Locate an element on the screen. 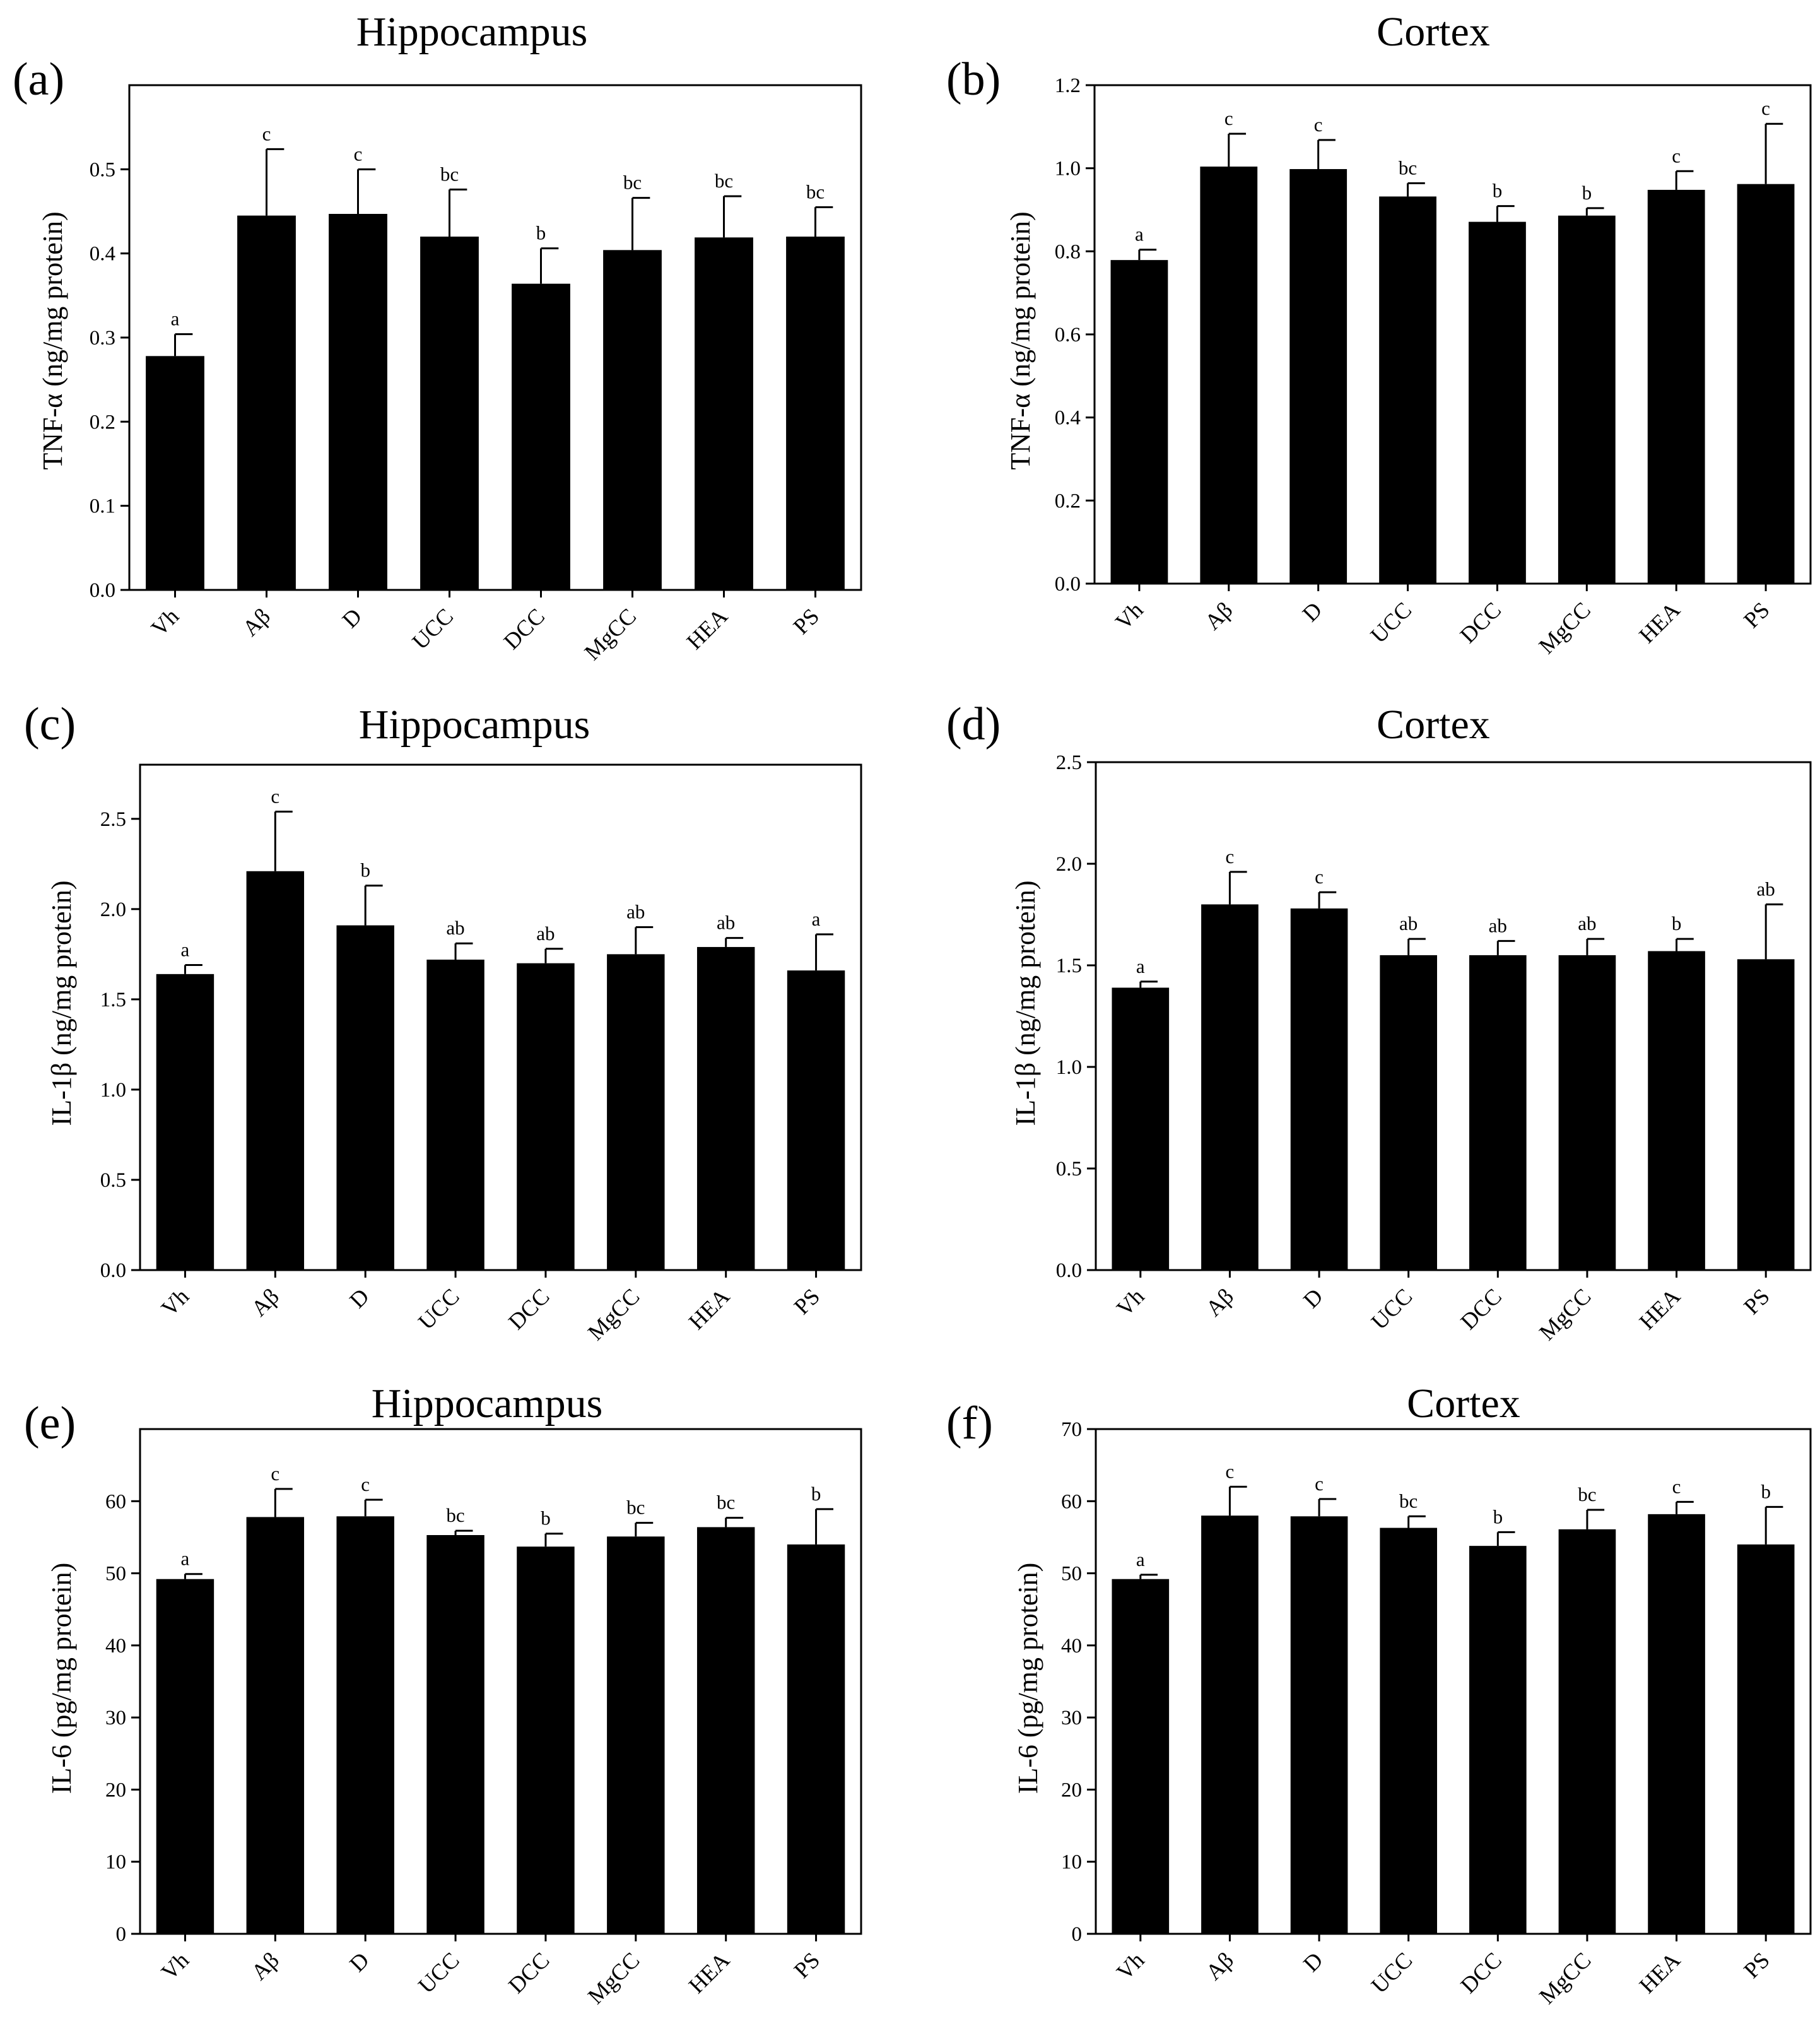 The image size is (1820, 2019). panel-d-ytick-label: 0.0 is located at coordinates (1069, 1270).